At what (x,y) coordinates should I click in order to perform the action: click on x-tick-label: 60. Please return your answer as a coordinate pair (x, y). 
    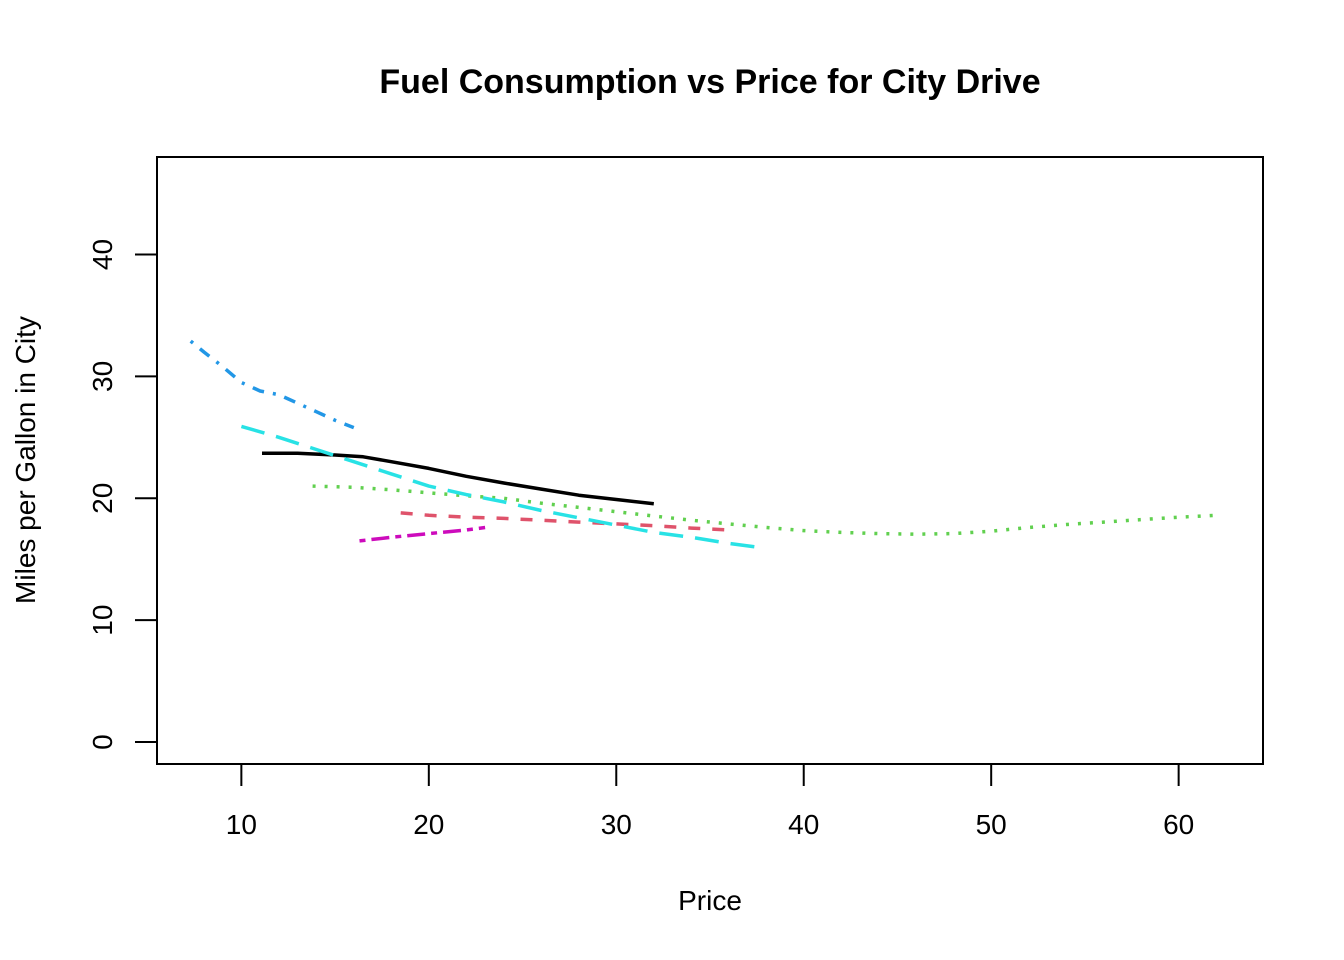
    Looking at the image, I should click on (1178, 824).